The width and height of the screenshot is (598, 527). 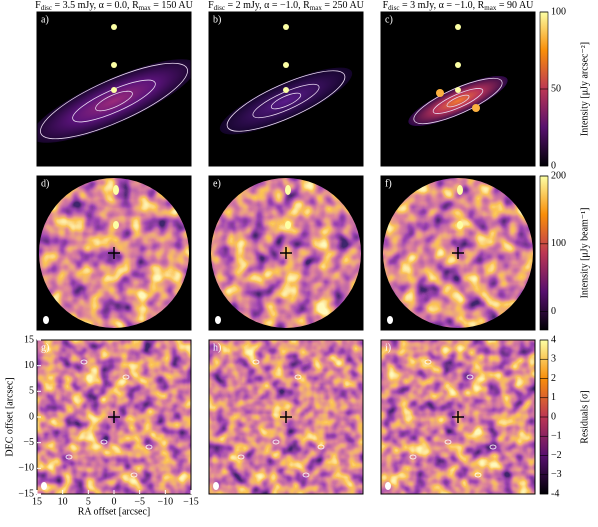 I want to click on colorbar-tick-label: −3, so click(x=556, y=474).